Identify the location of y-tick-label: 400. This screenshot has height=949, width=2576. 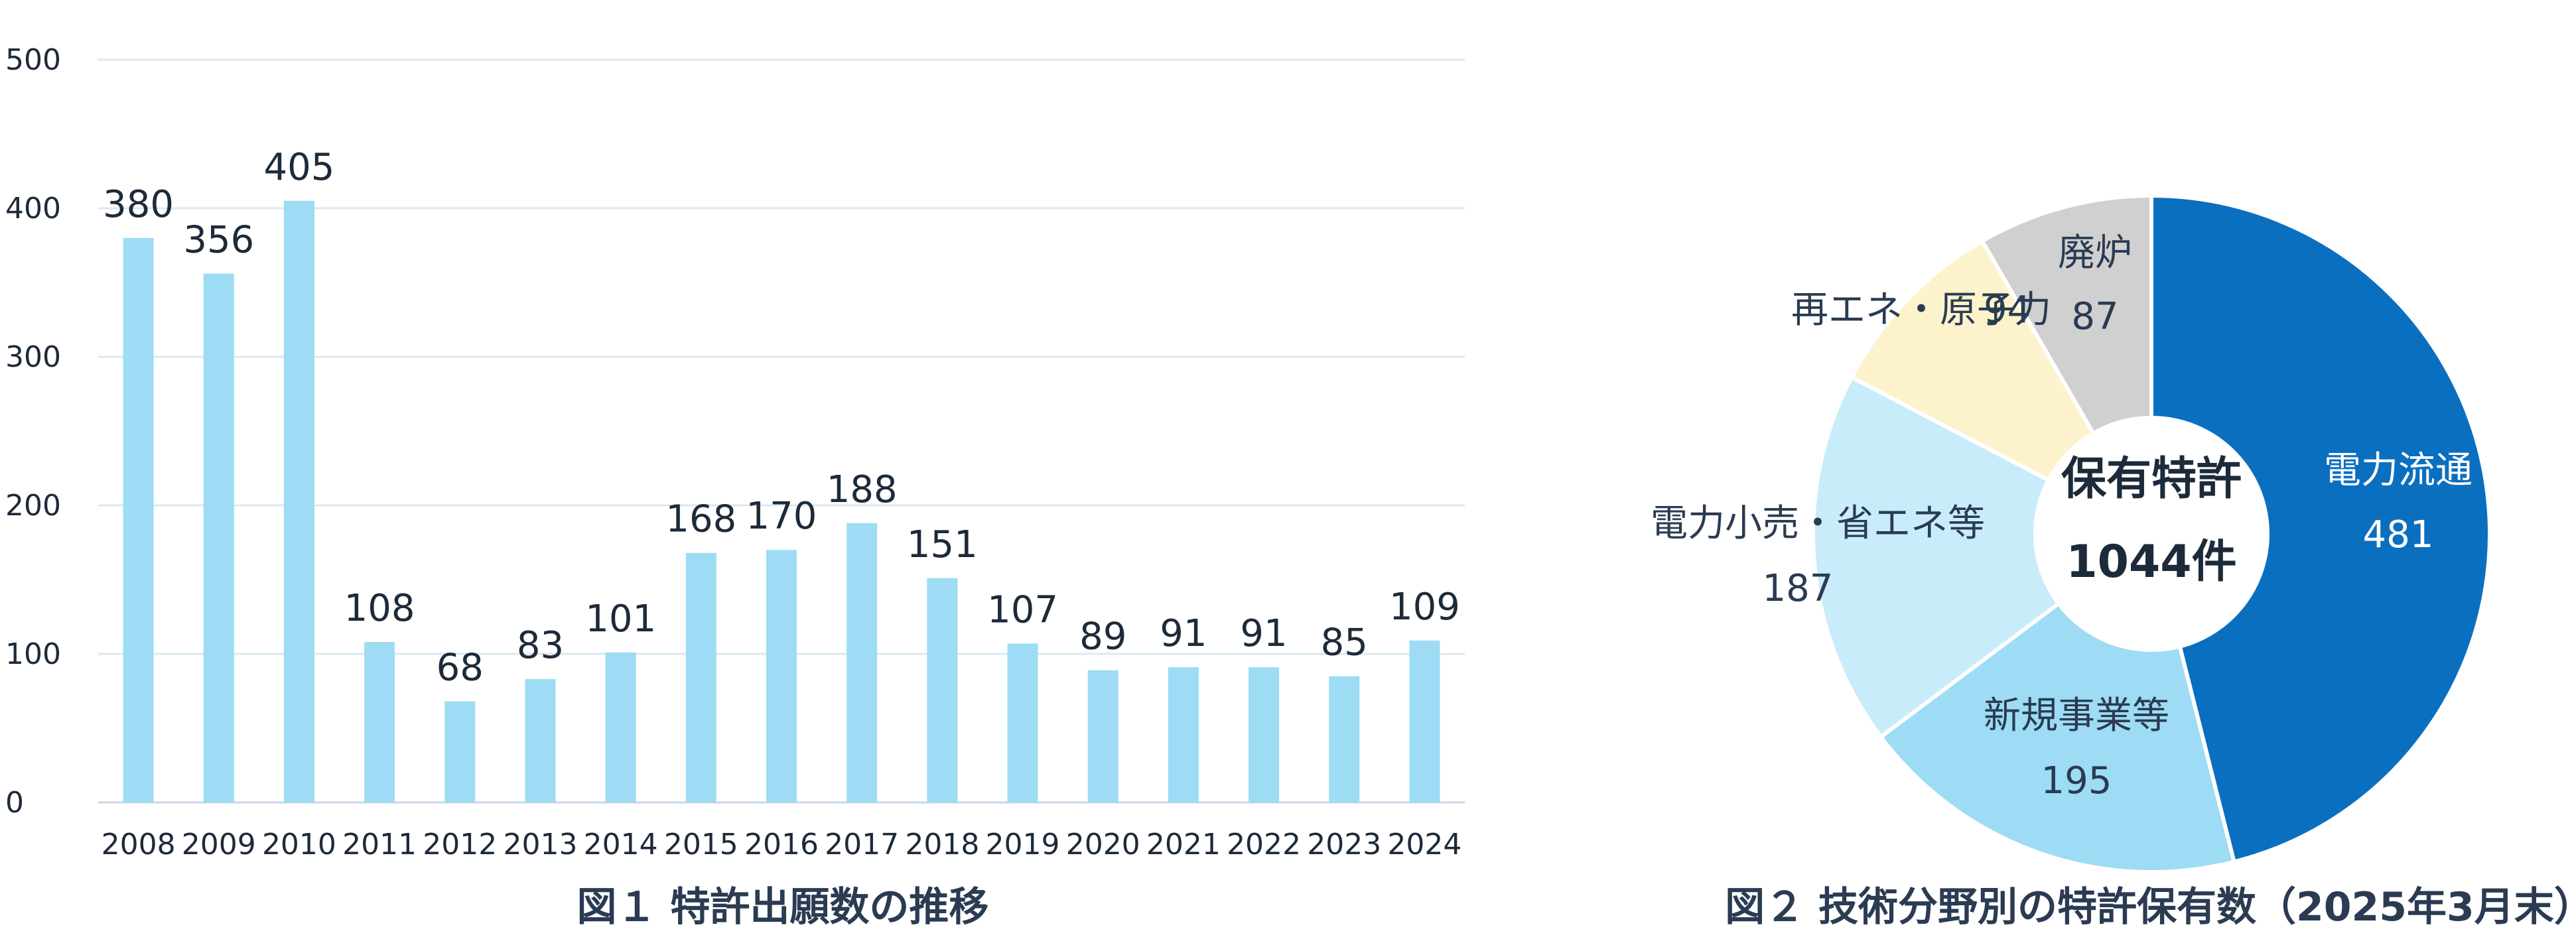
(33, 209).